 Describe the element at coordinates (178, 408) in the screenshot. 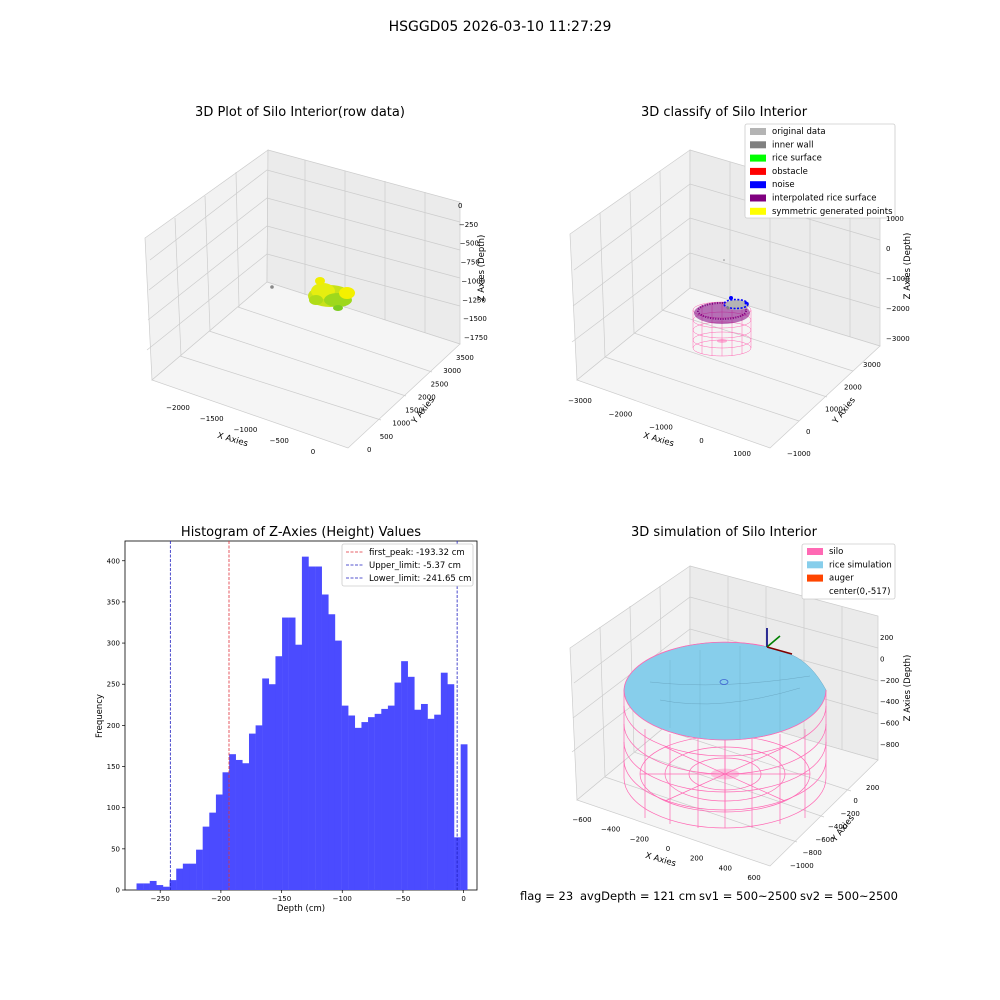

I see `raw-x-tick-label: −2000` at that location.